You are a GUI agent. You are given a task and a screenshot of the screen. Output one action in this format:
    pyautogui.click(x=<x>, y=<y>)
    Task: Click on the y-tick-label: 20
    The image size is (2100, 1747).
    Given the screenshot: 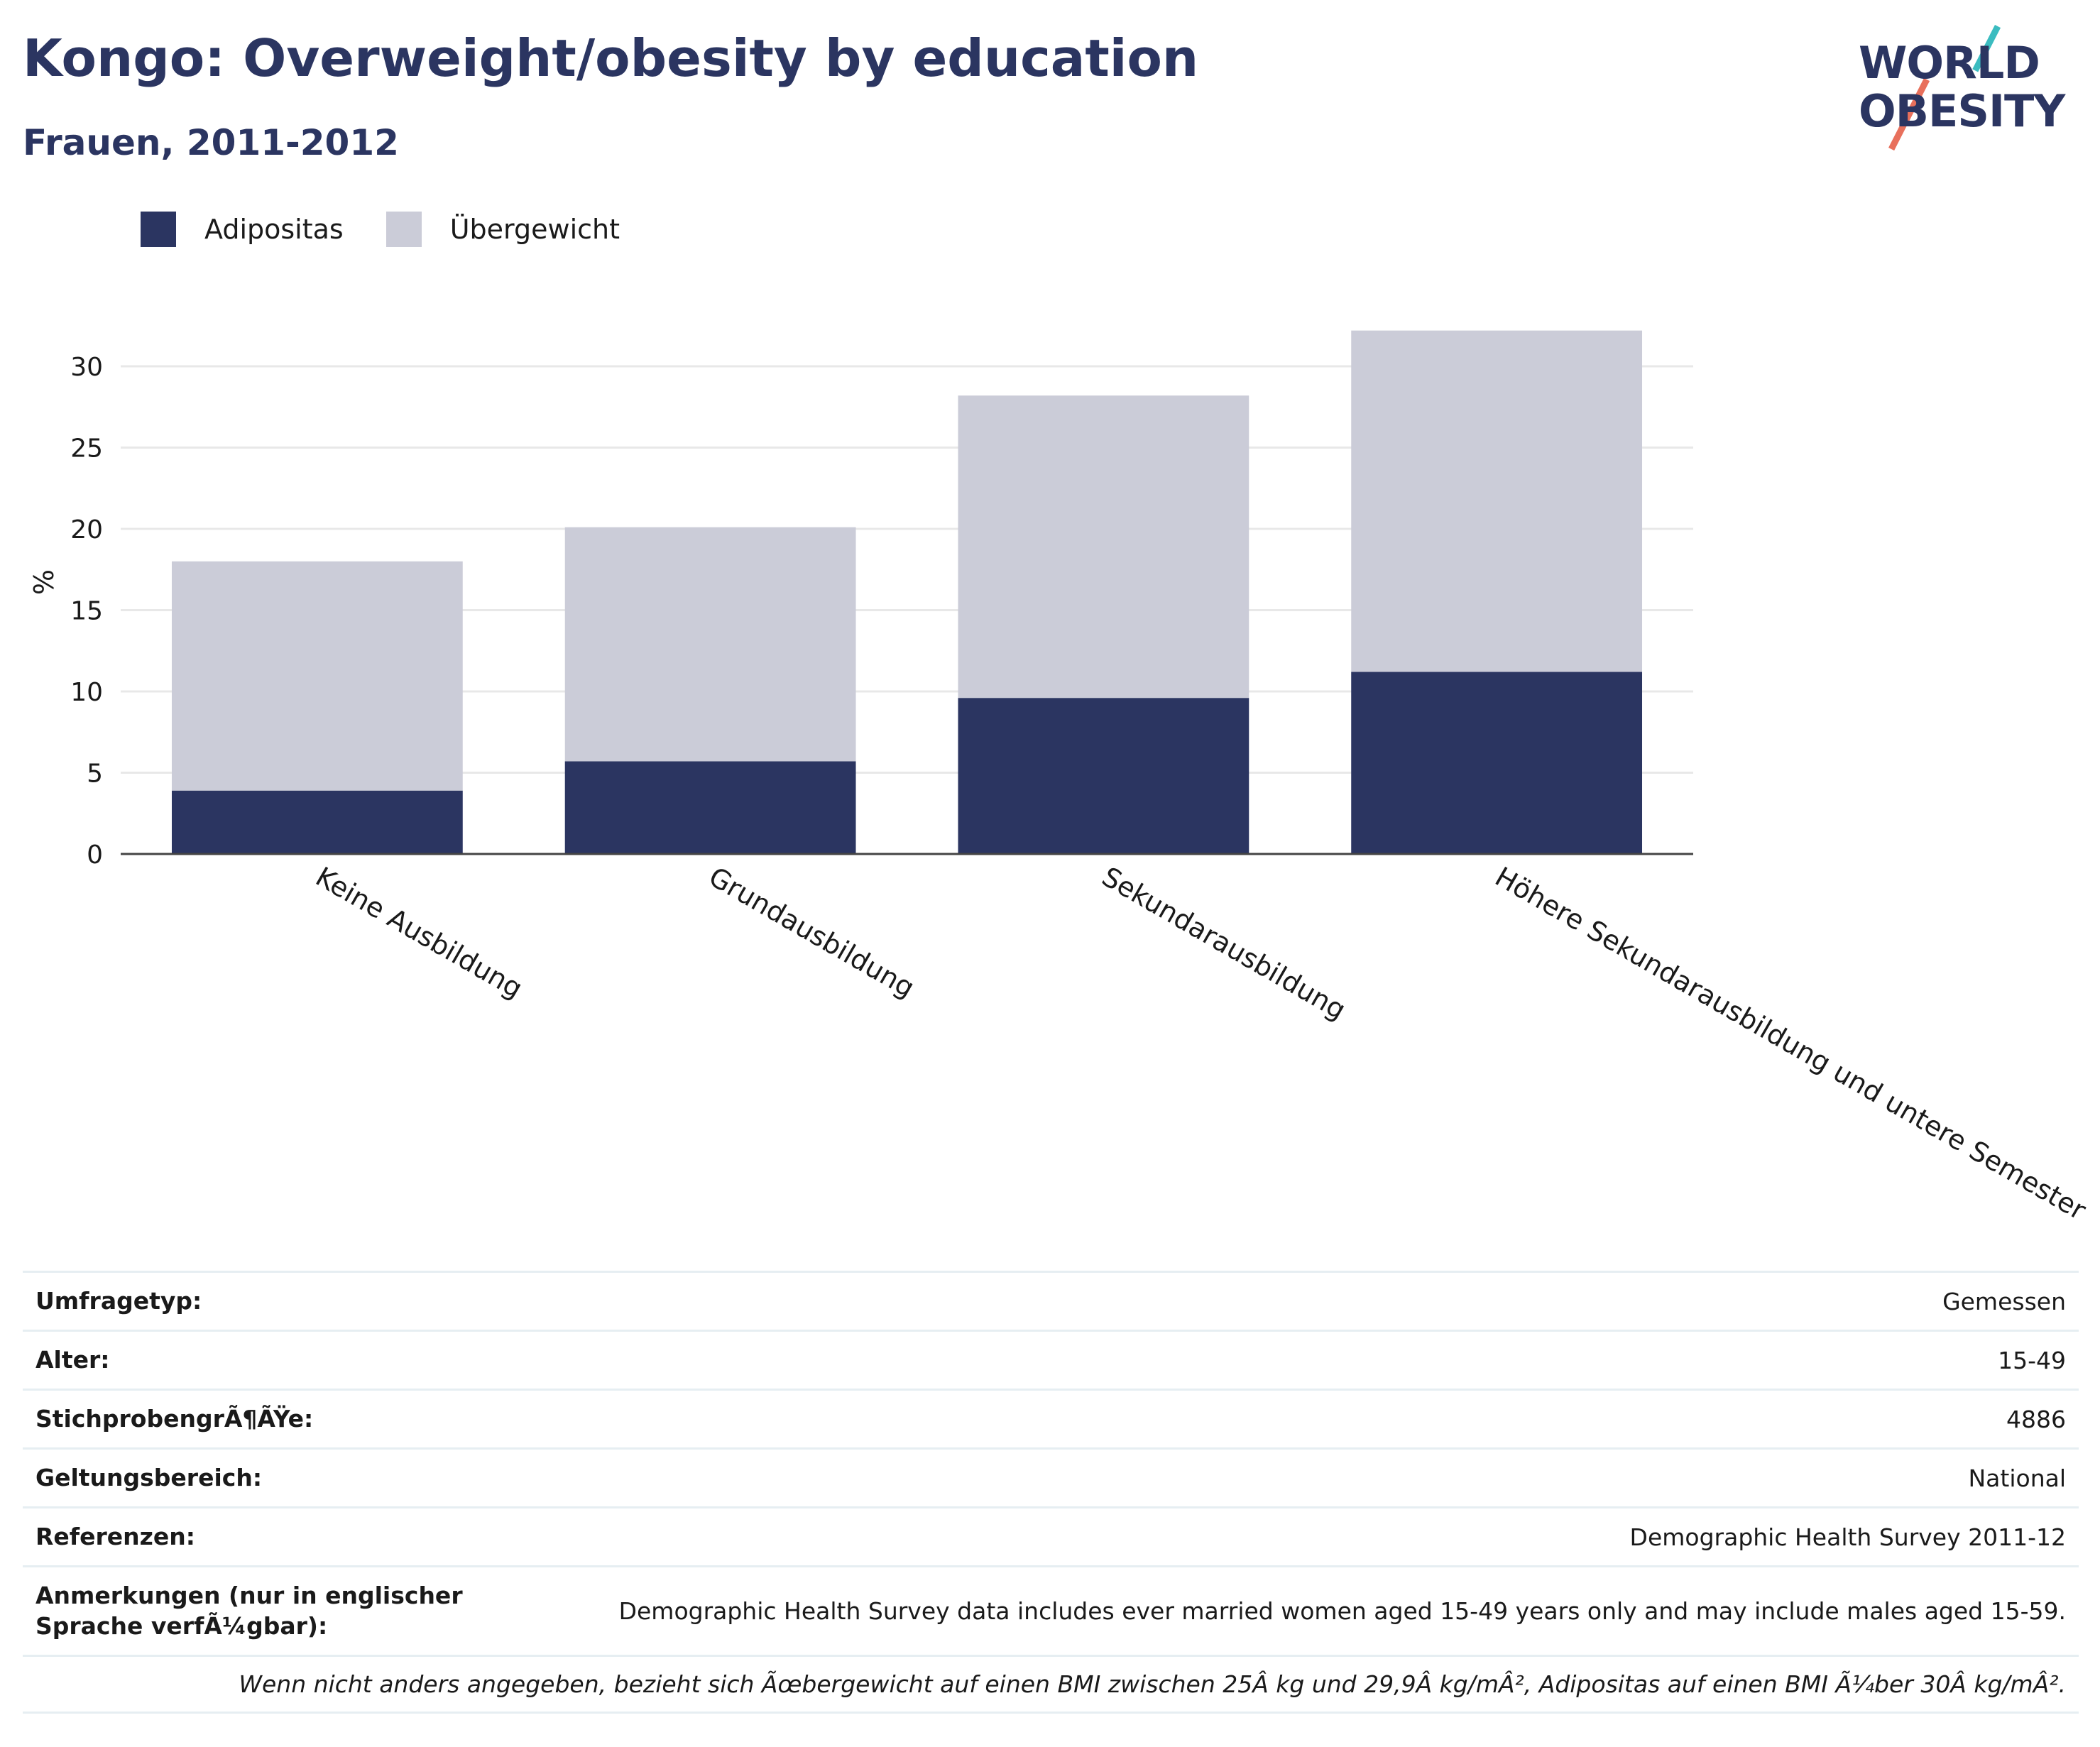 What is the action you would take?
    pyautogui.click(x=86, y=529)
    